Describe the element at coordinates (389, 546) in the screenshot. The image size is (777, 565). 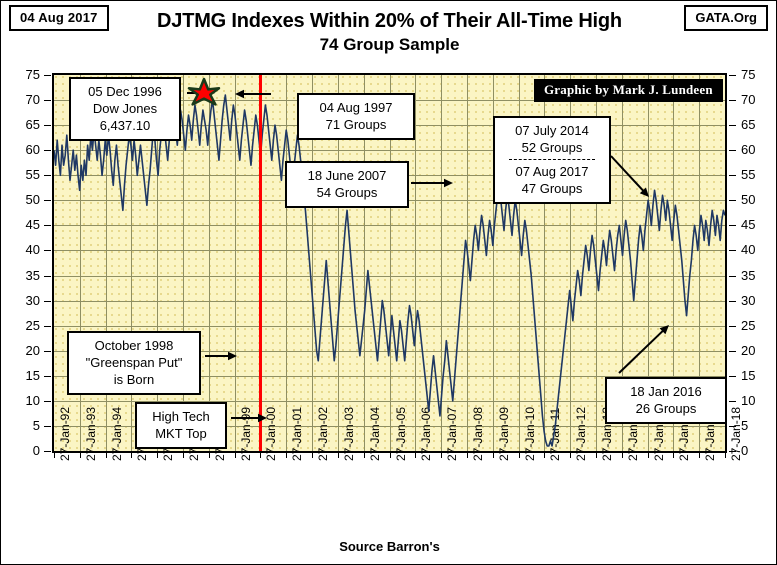
I see `source-label: Source Barron's` at that location.